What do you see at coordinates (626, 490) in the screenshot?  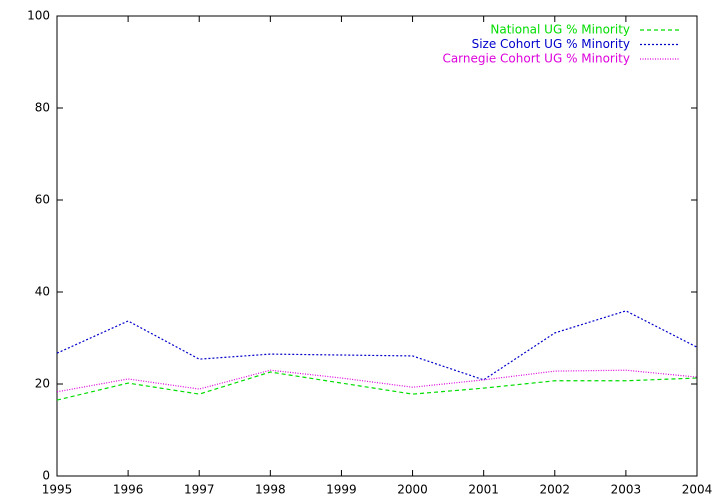 I see `x-tick-label: 2003` at bounding box center [626, 490].